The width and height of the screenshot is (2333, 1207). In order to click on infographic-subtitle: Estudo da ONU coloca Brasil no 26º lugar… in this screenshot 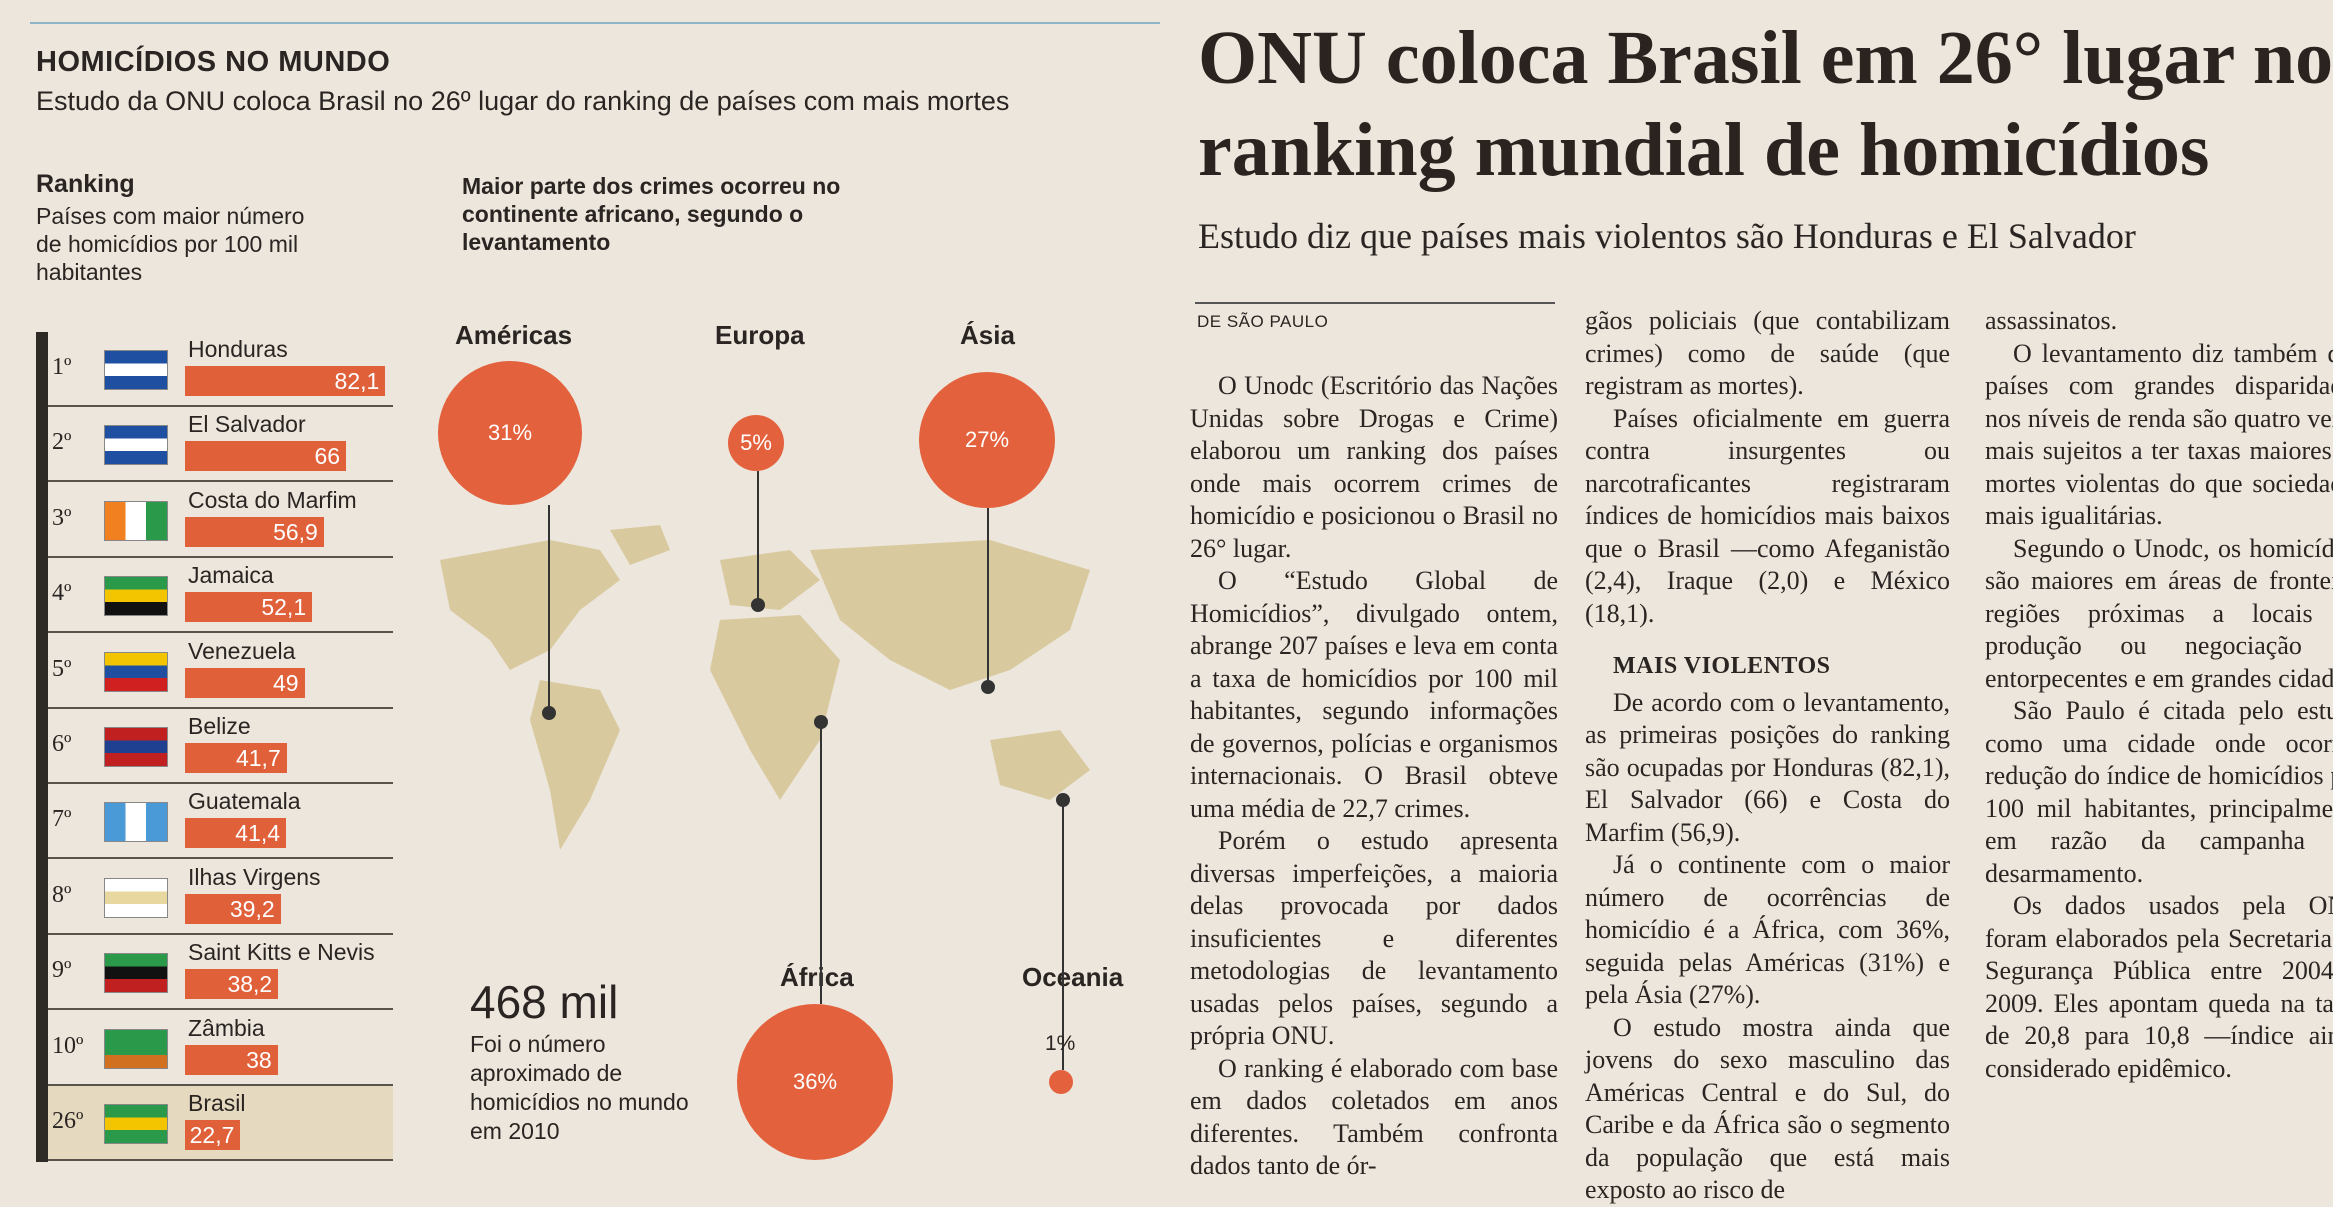, I will do `click(523, 101)`.